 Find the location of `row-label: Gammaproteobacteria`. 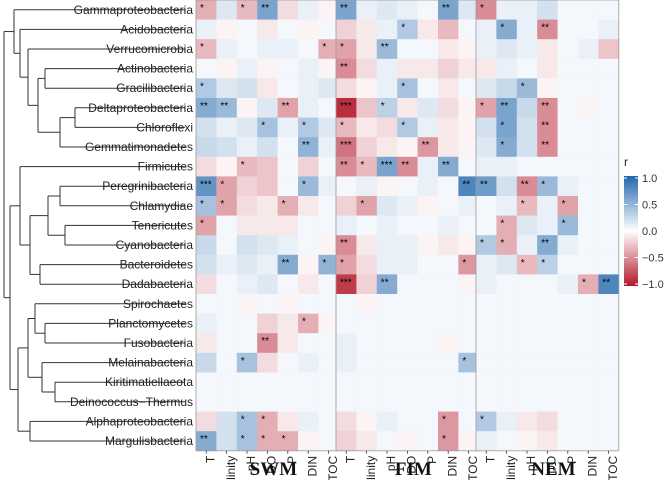

row-label: Gammaproteobacteria is located at coordinates (134, 10).